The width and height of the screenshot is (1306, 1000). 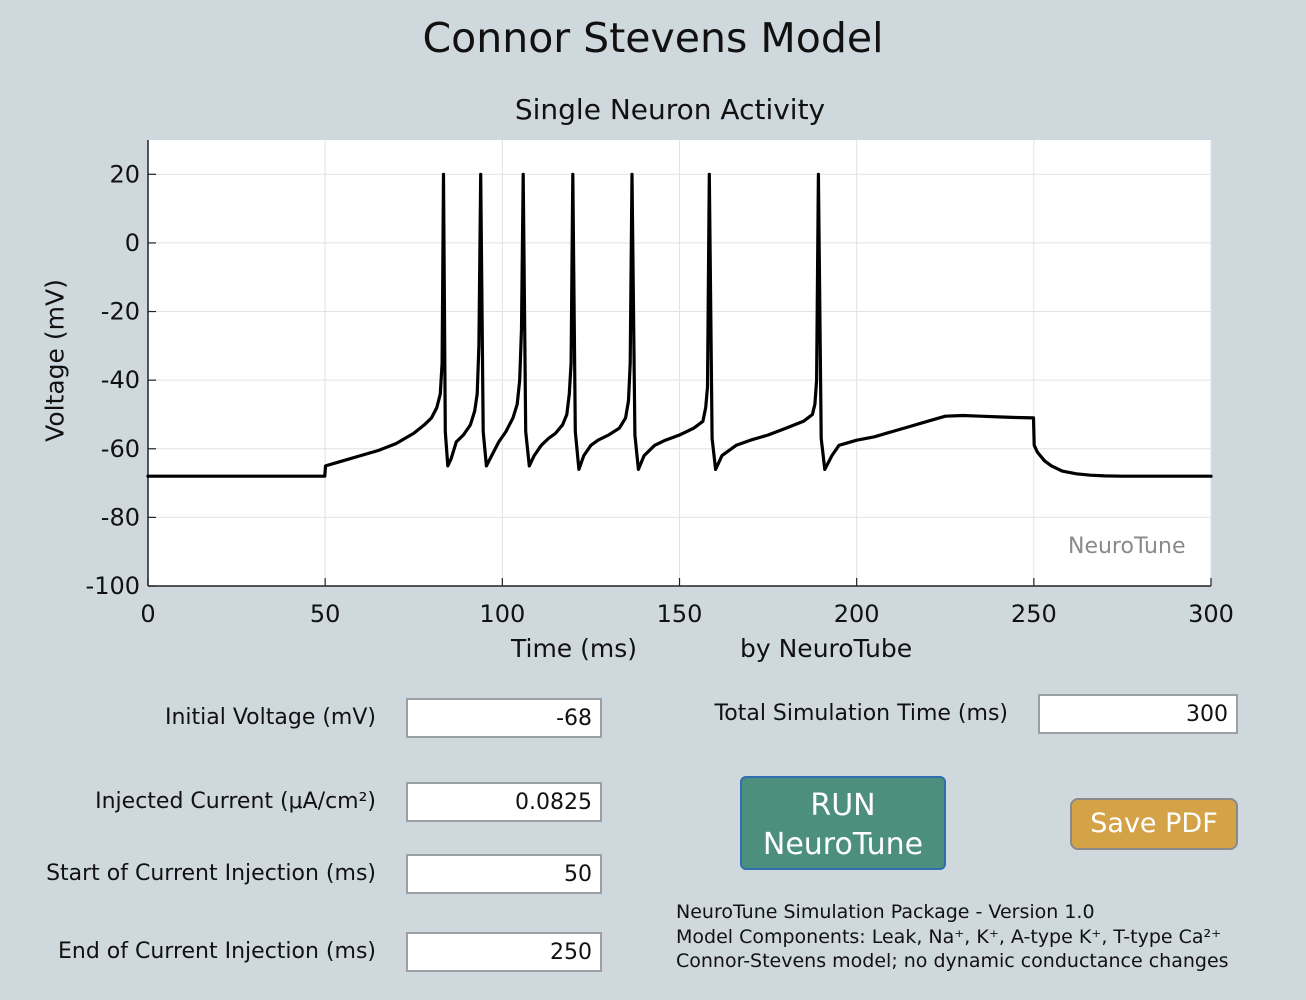 I want to click on y-tick-label: -80, so click(x=120, y=517).